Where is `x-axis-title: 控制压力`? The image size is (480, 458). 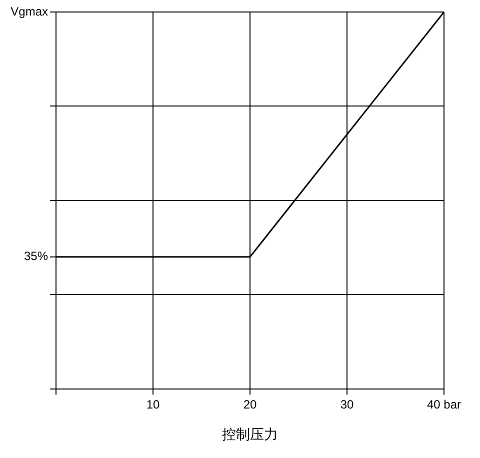 x-axis-title: 控制压力 is located at coordinates (250, 435).